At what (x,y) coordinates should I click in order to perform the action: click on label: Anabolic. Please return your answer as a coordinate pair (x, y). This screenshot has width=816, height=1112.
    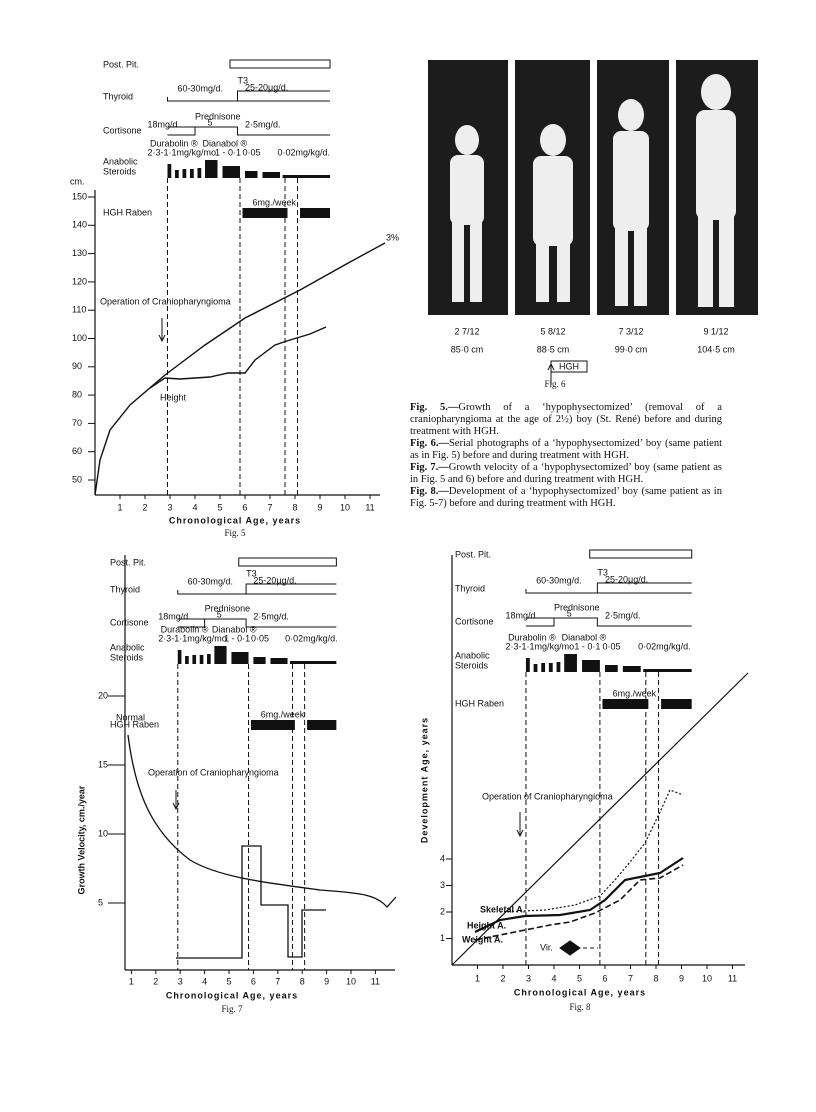
    Looking at the image, I should click on (127, 647).